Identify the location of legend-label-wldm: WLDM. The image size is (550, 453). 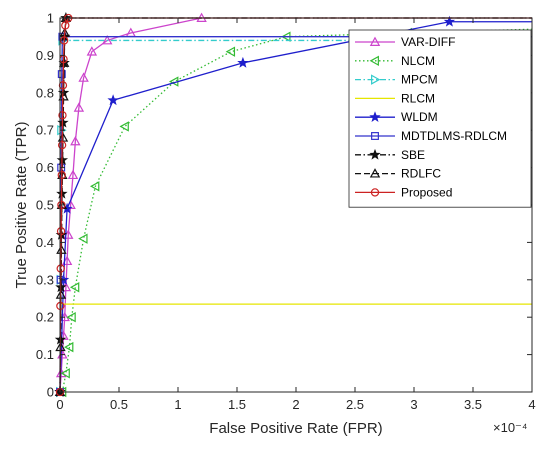
(419, 117).